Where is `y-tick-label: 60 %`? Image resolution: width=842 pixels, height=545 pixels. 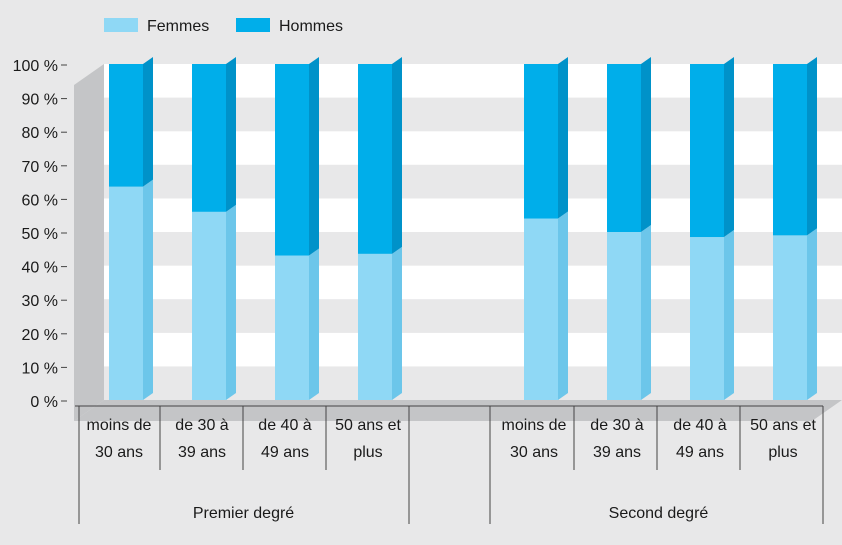 y-tick-label: 60 % is located at coordinates (40, 200).